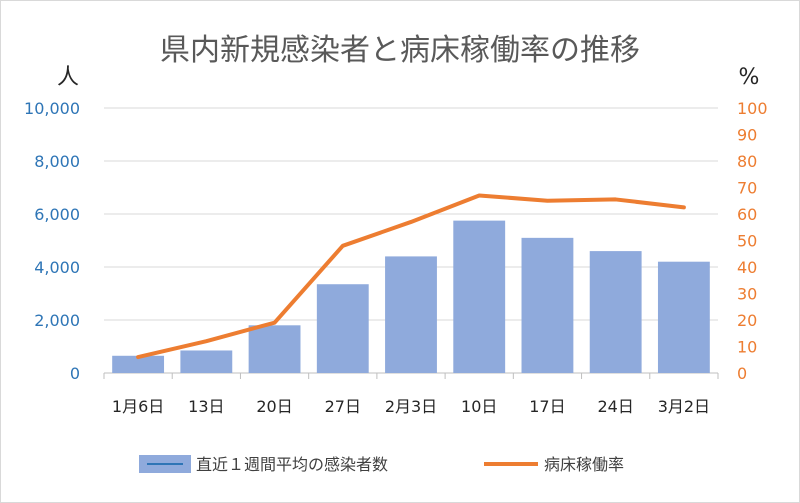 The image size is (800, 503). Describe the element at coordinates (752, 108) in the screenshot. I see `right-tick-label: 100` at that location.